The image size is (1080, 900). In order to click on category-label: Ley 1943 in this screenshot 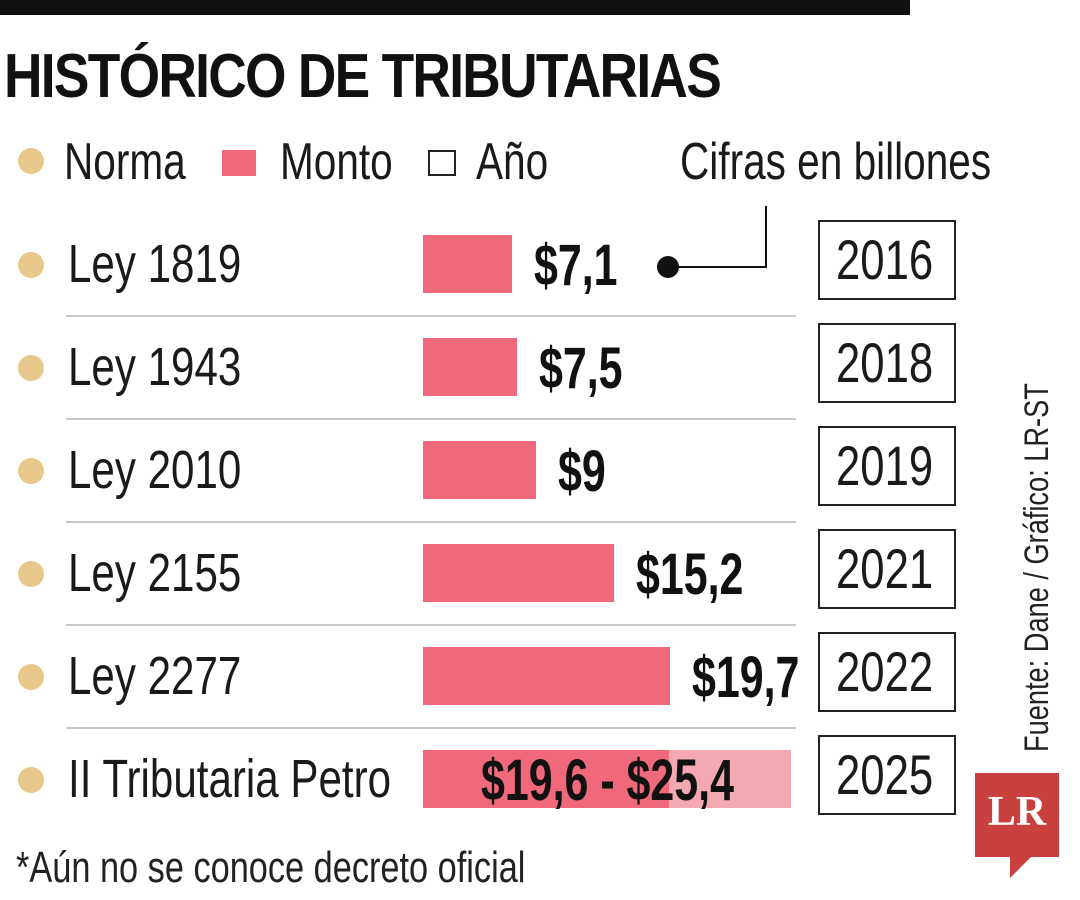, I will do `click(155, 367)`.